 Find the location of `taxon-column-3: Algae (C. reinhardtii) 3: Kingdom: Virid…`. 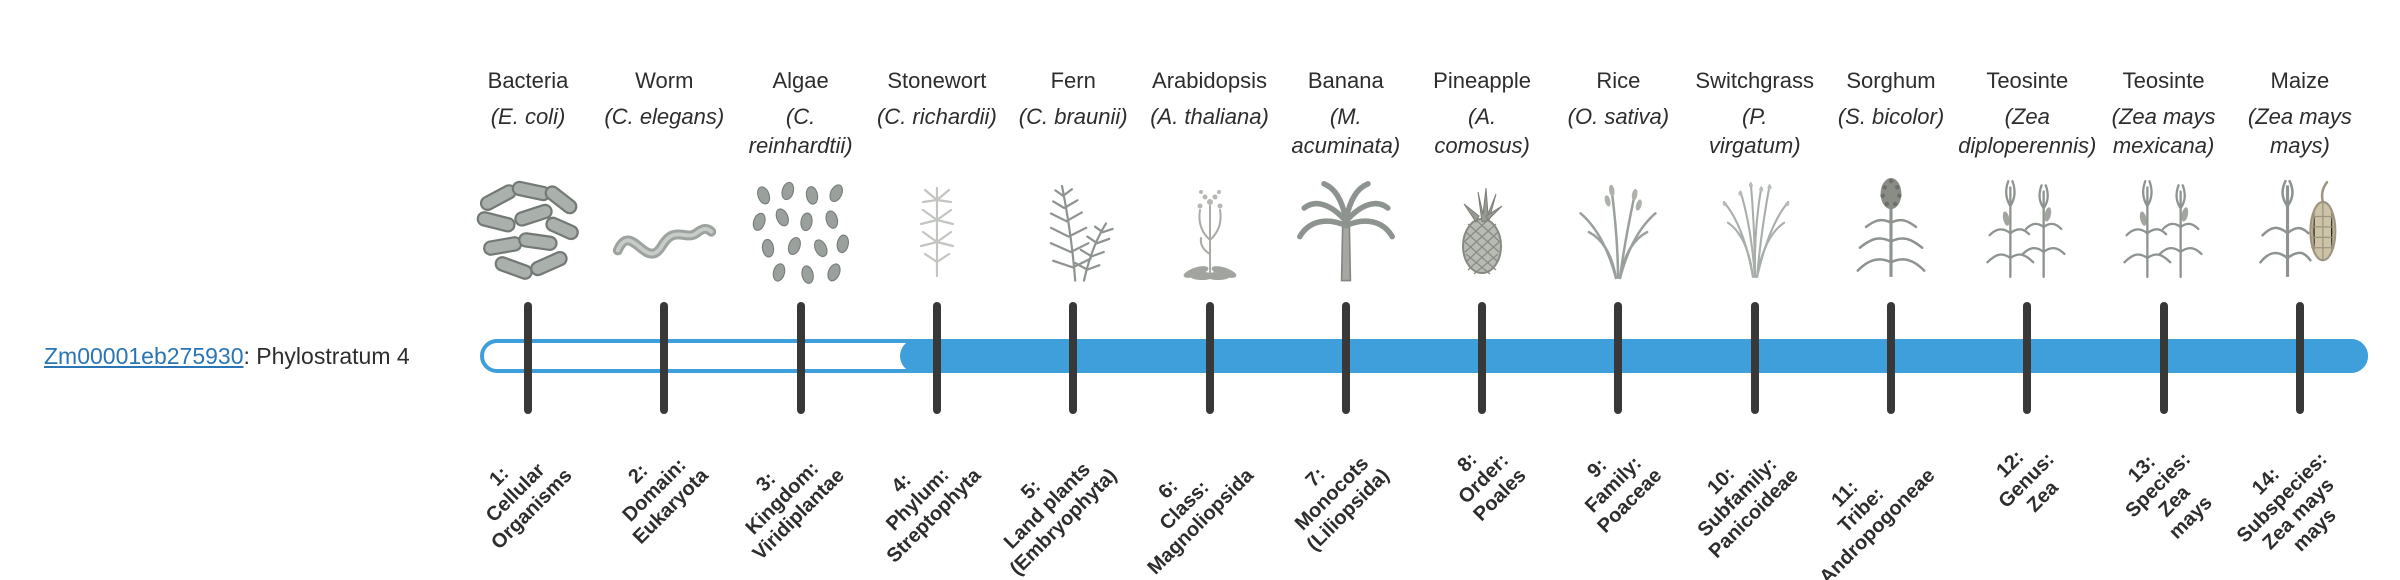

taxon-column-3: Algae (C. reinhardtii) 3: Kingdom: Virid… is located at coordinates (801, 310).